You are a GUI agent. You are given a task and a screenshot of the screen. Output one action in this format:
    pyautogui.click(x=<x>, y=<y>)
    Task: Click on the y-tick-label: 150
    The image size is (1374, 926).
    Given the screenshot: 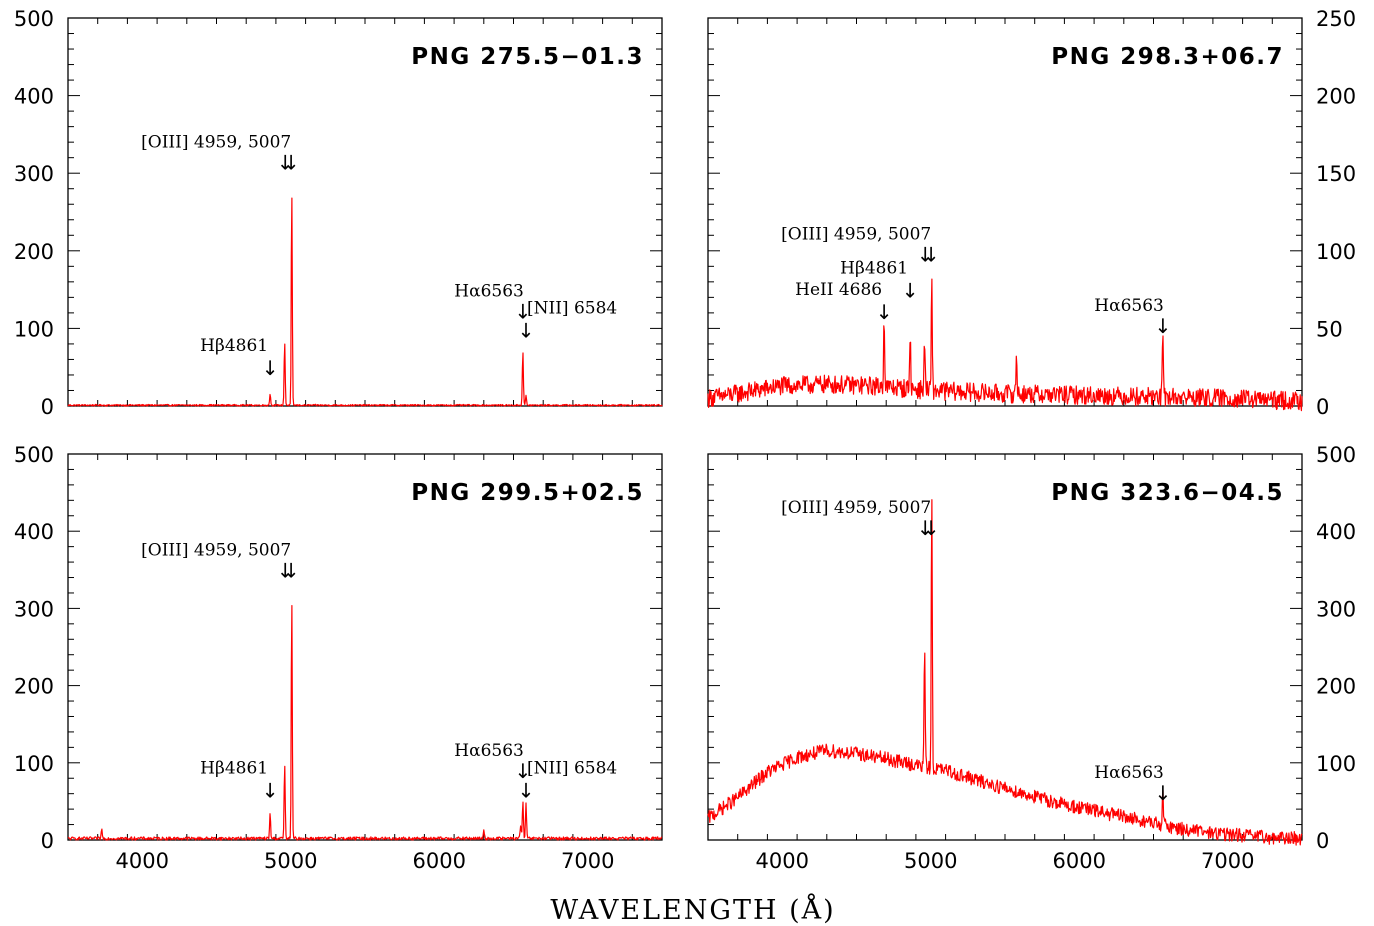 What is the action you would take?
    pyautogui.click(x=1336, y=174)
    